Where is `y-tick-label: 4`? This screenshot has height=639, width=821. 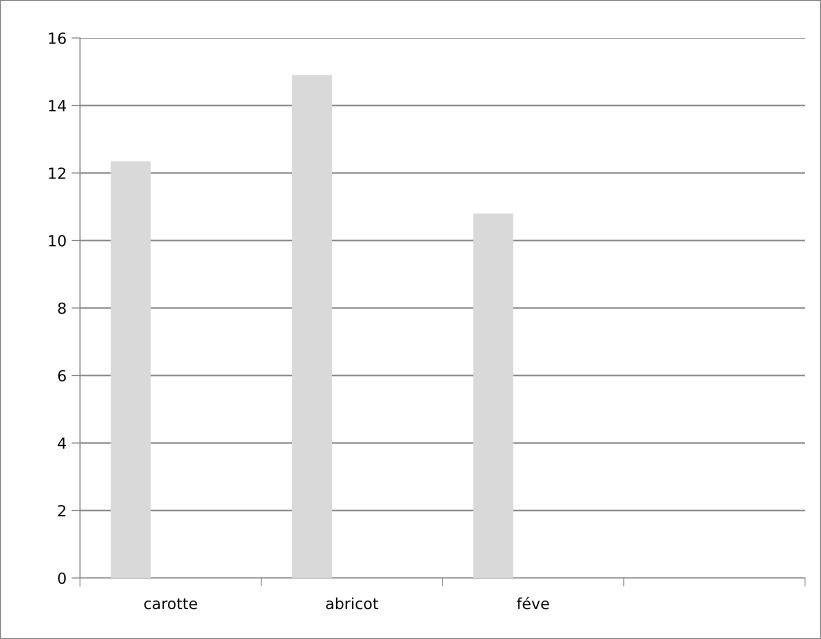
y-tick-label: 4 is located at coordinates (62, 443).